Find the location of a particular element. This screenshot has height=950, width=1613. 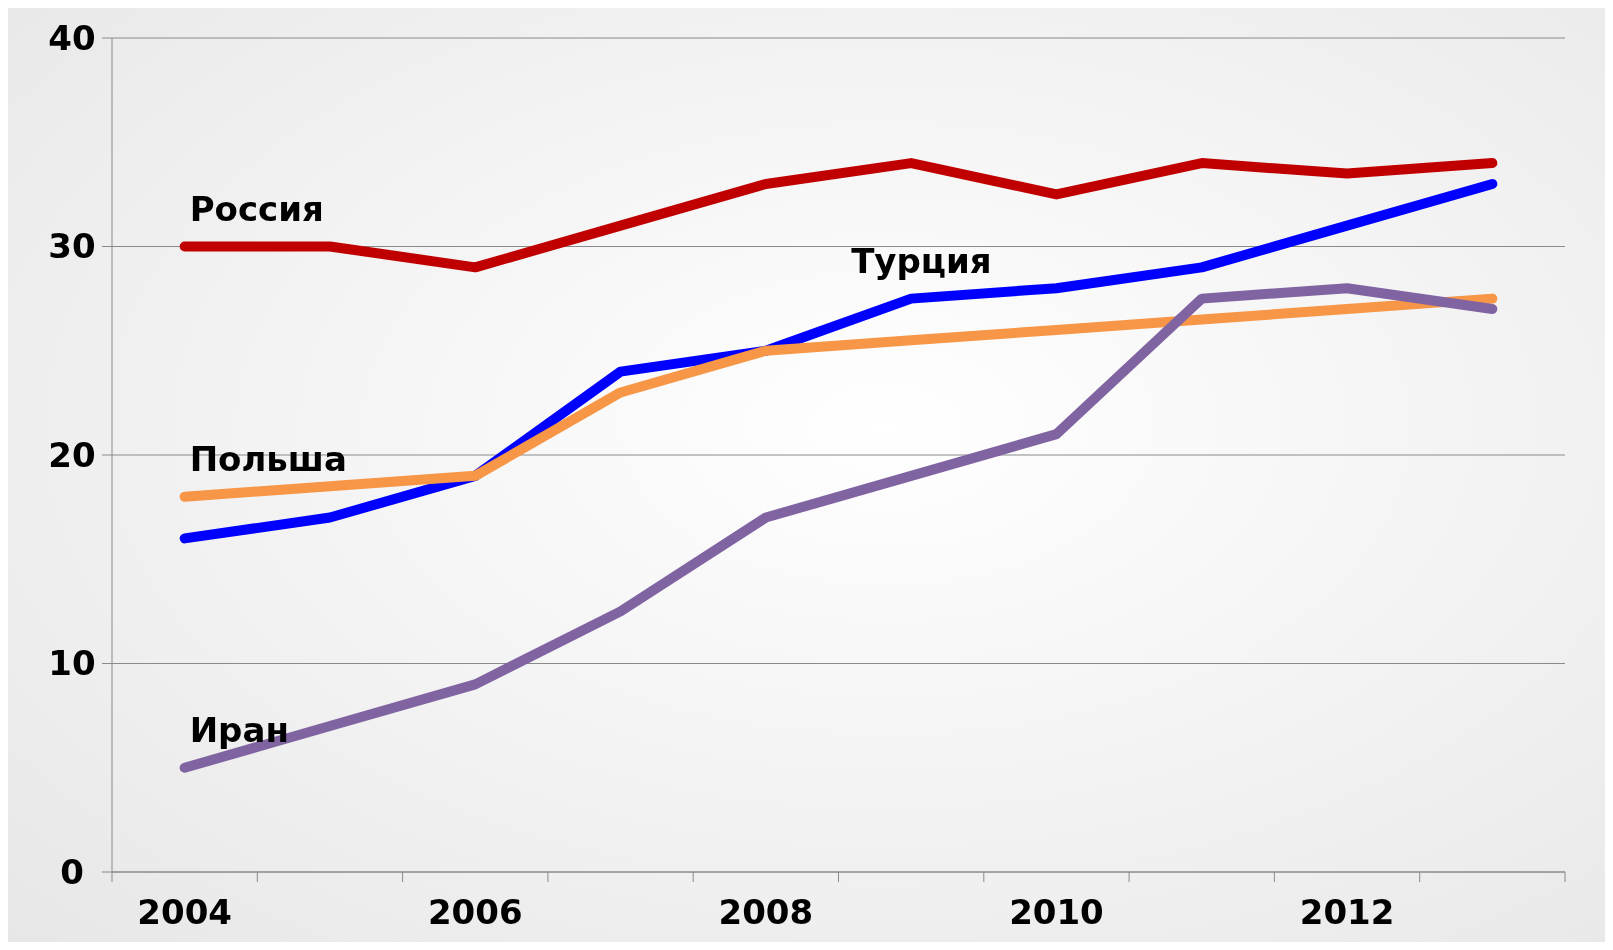

series-label: Иран is located at coordinates (239, 729).